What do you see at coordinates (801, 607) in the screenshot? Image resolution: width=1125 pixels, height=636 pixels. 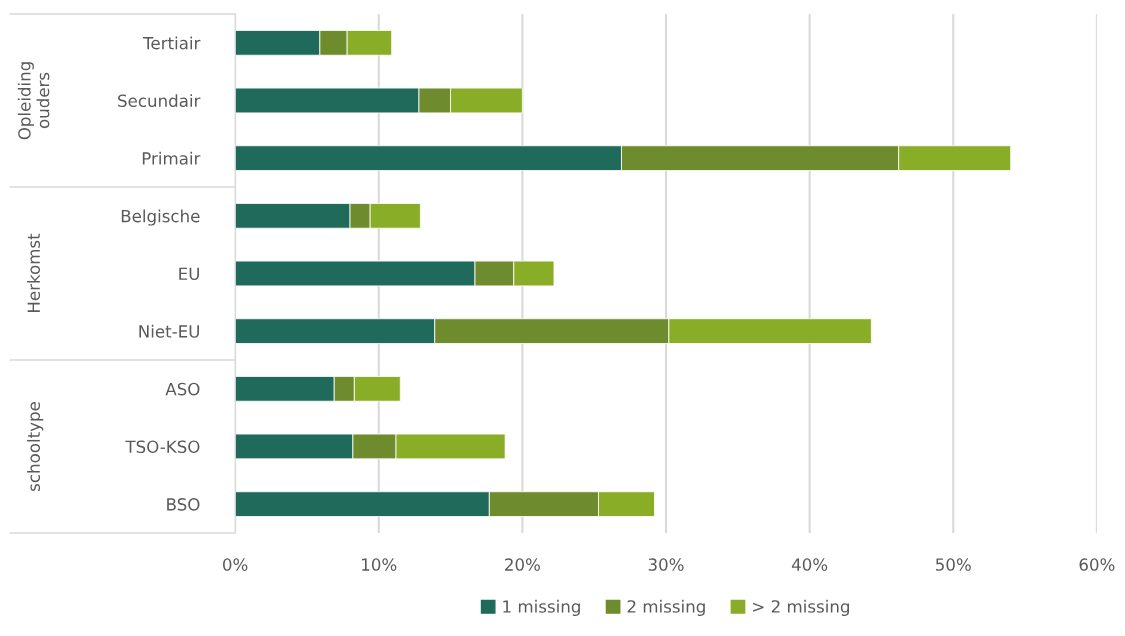 I see `legend-label: > 2 missing` at bounding box center [801, 607].